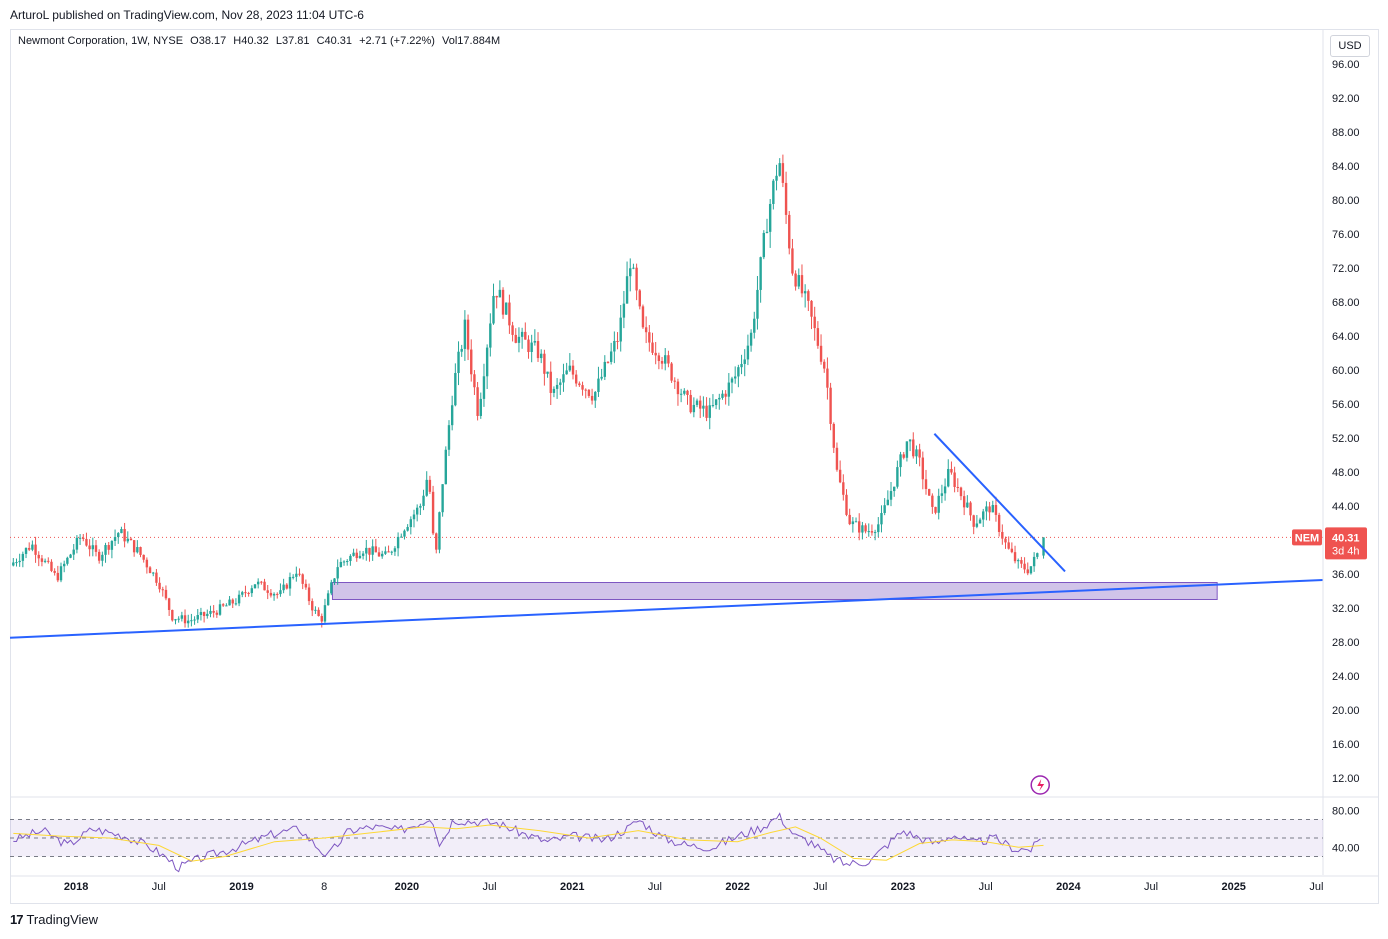 This screenshot has width=1388, height=939. What do you see at coordinates (1346, 201) in the screenshot?
I see `y-tick-label: 80.00` at bounding box center [1346, 201].